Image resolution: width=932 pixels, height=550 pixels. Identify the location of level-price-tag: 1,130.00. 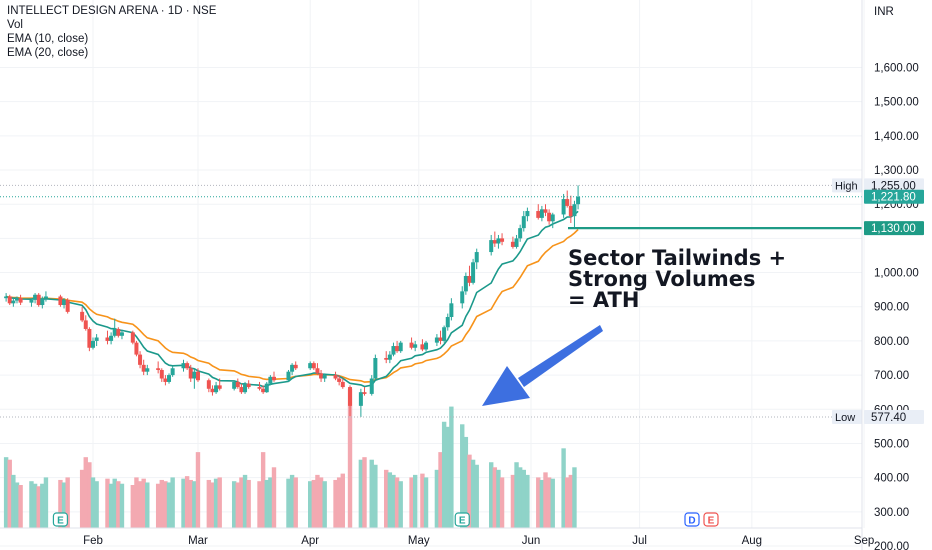
(894, 228).